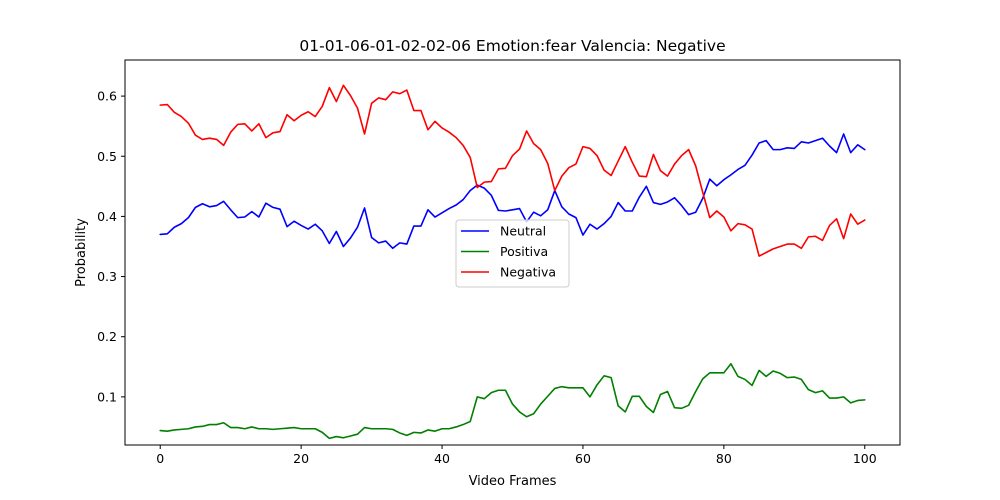 The width and height of the screenshot is (1000, 500). Describe the element at coordinates (528, 272) in the screenshot. I see `legend-label-negativa: Negativa` at that location.